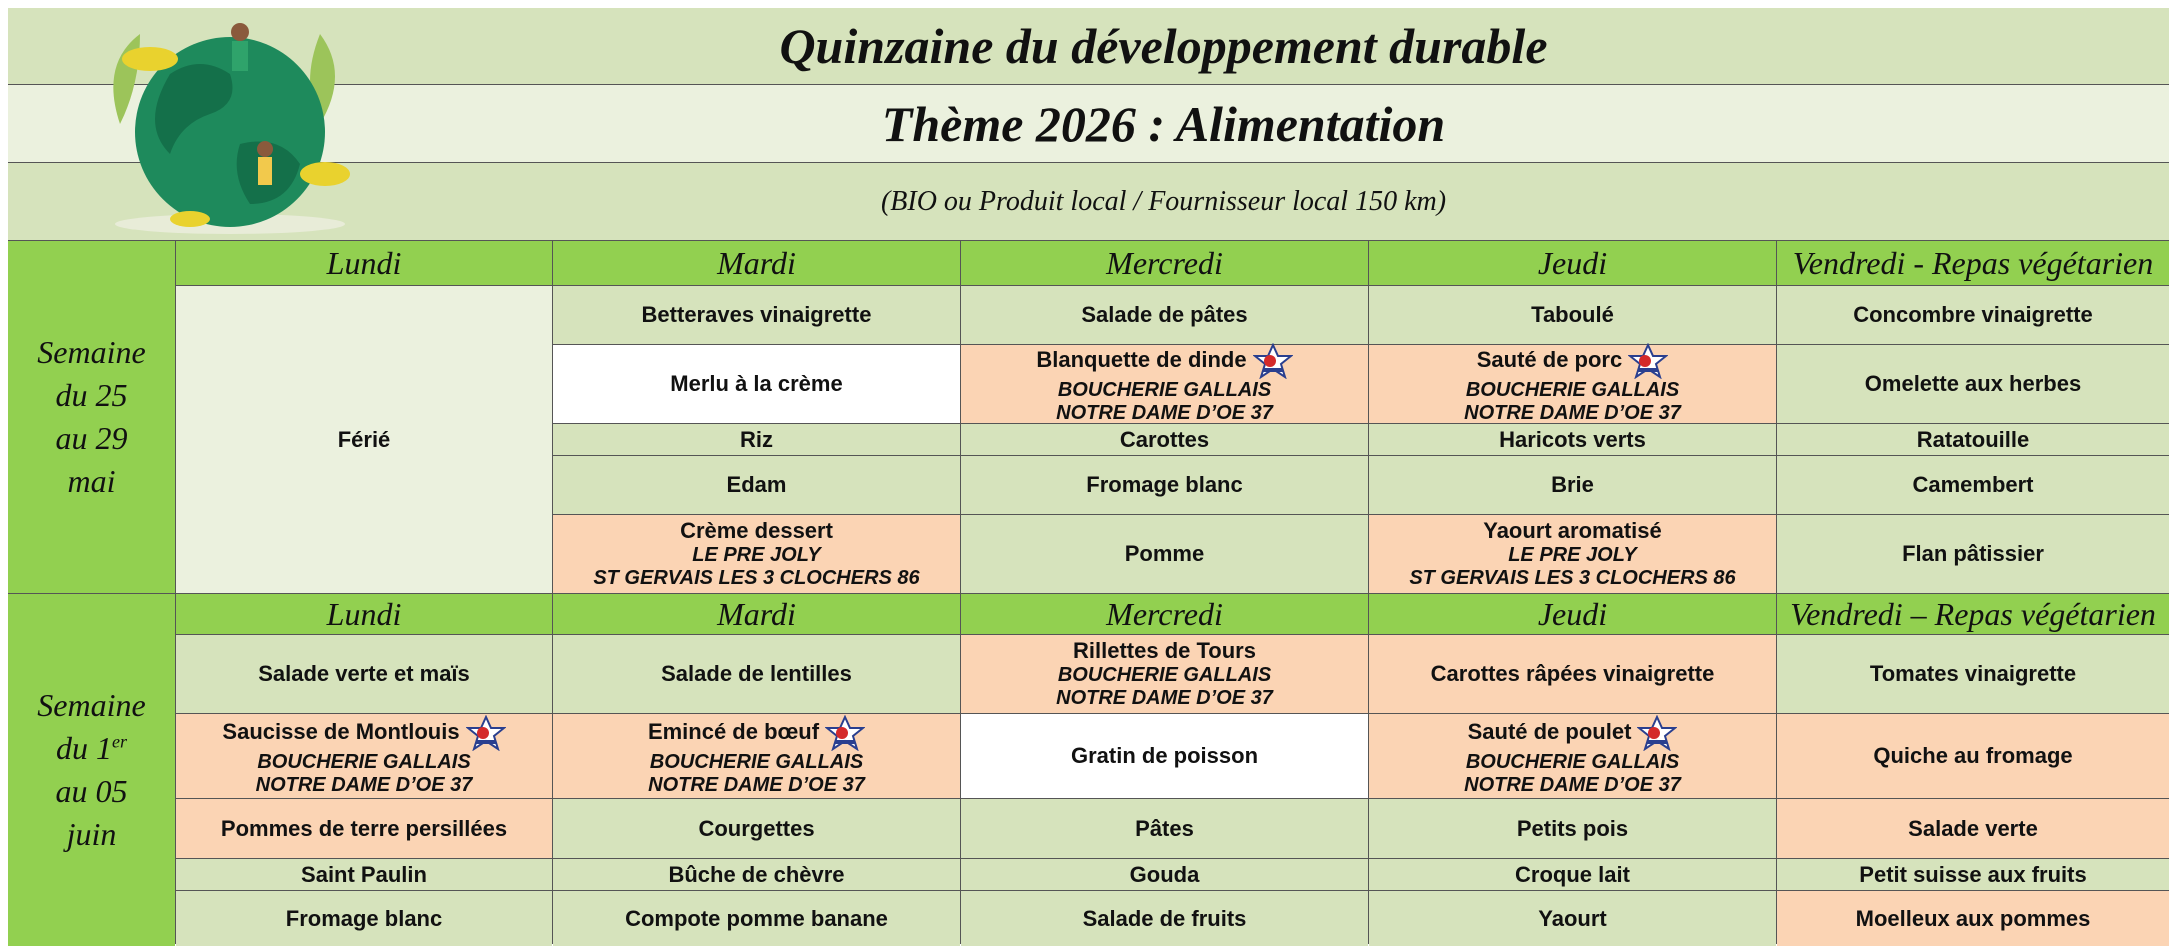  I want to click on dish-line: Tomates vinaigrette, so click(1973, 673).